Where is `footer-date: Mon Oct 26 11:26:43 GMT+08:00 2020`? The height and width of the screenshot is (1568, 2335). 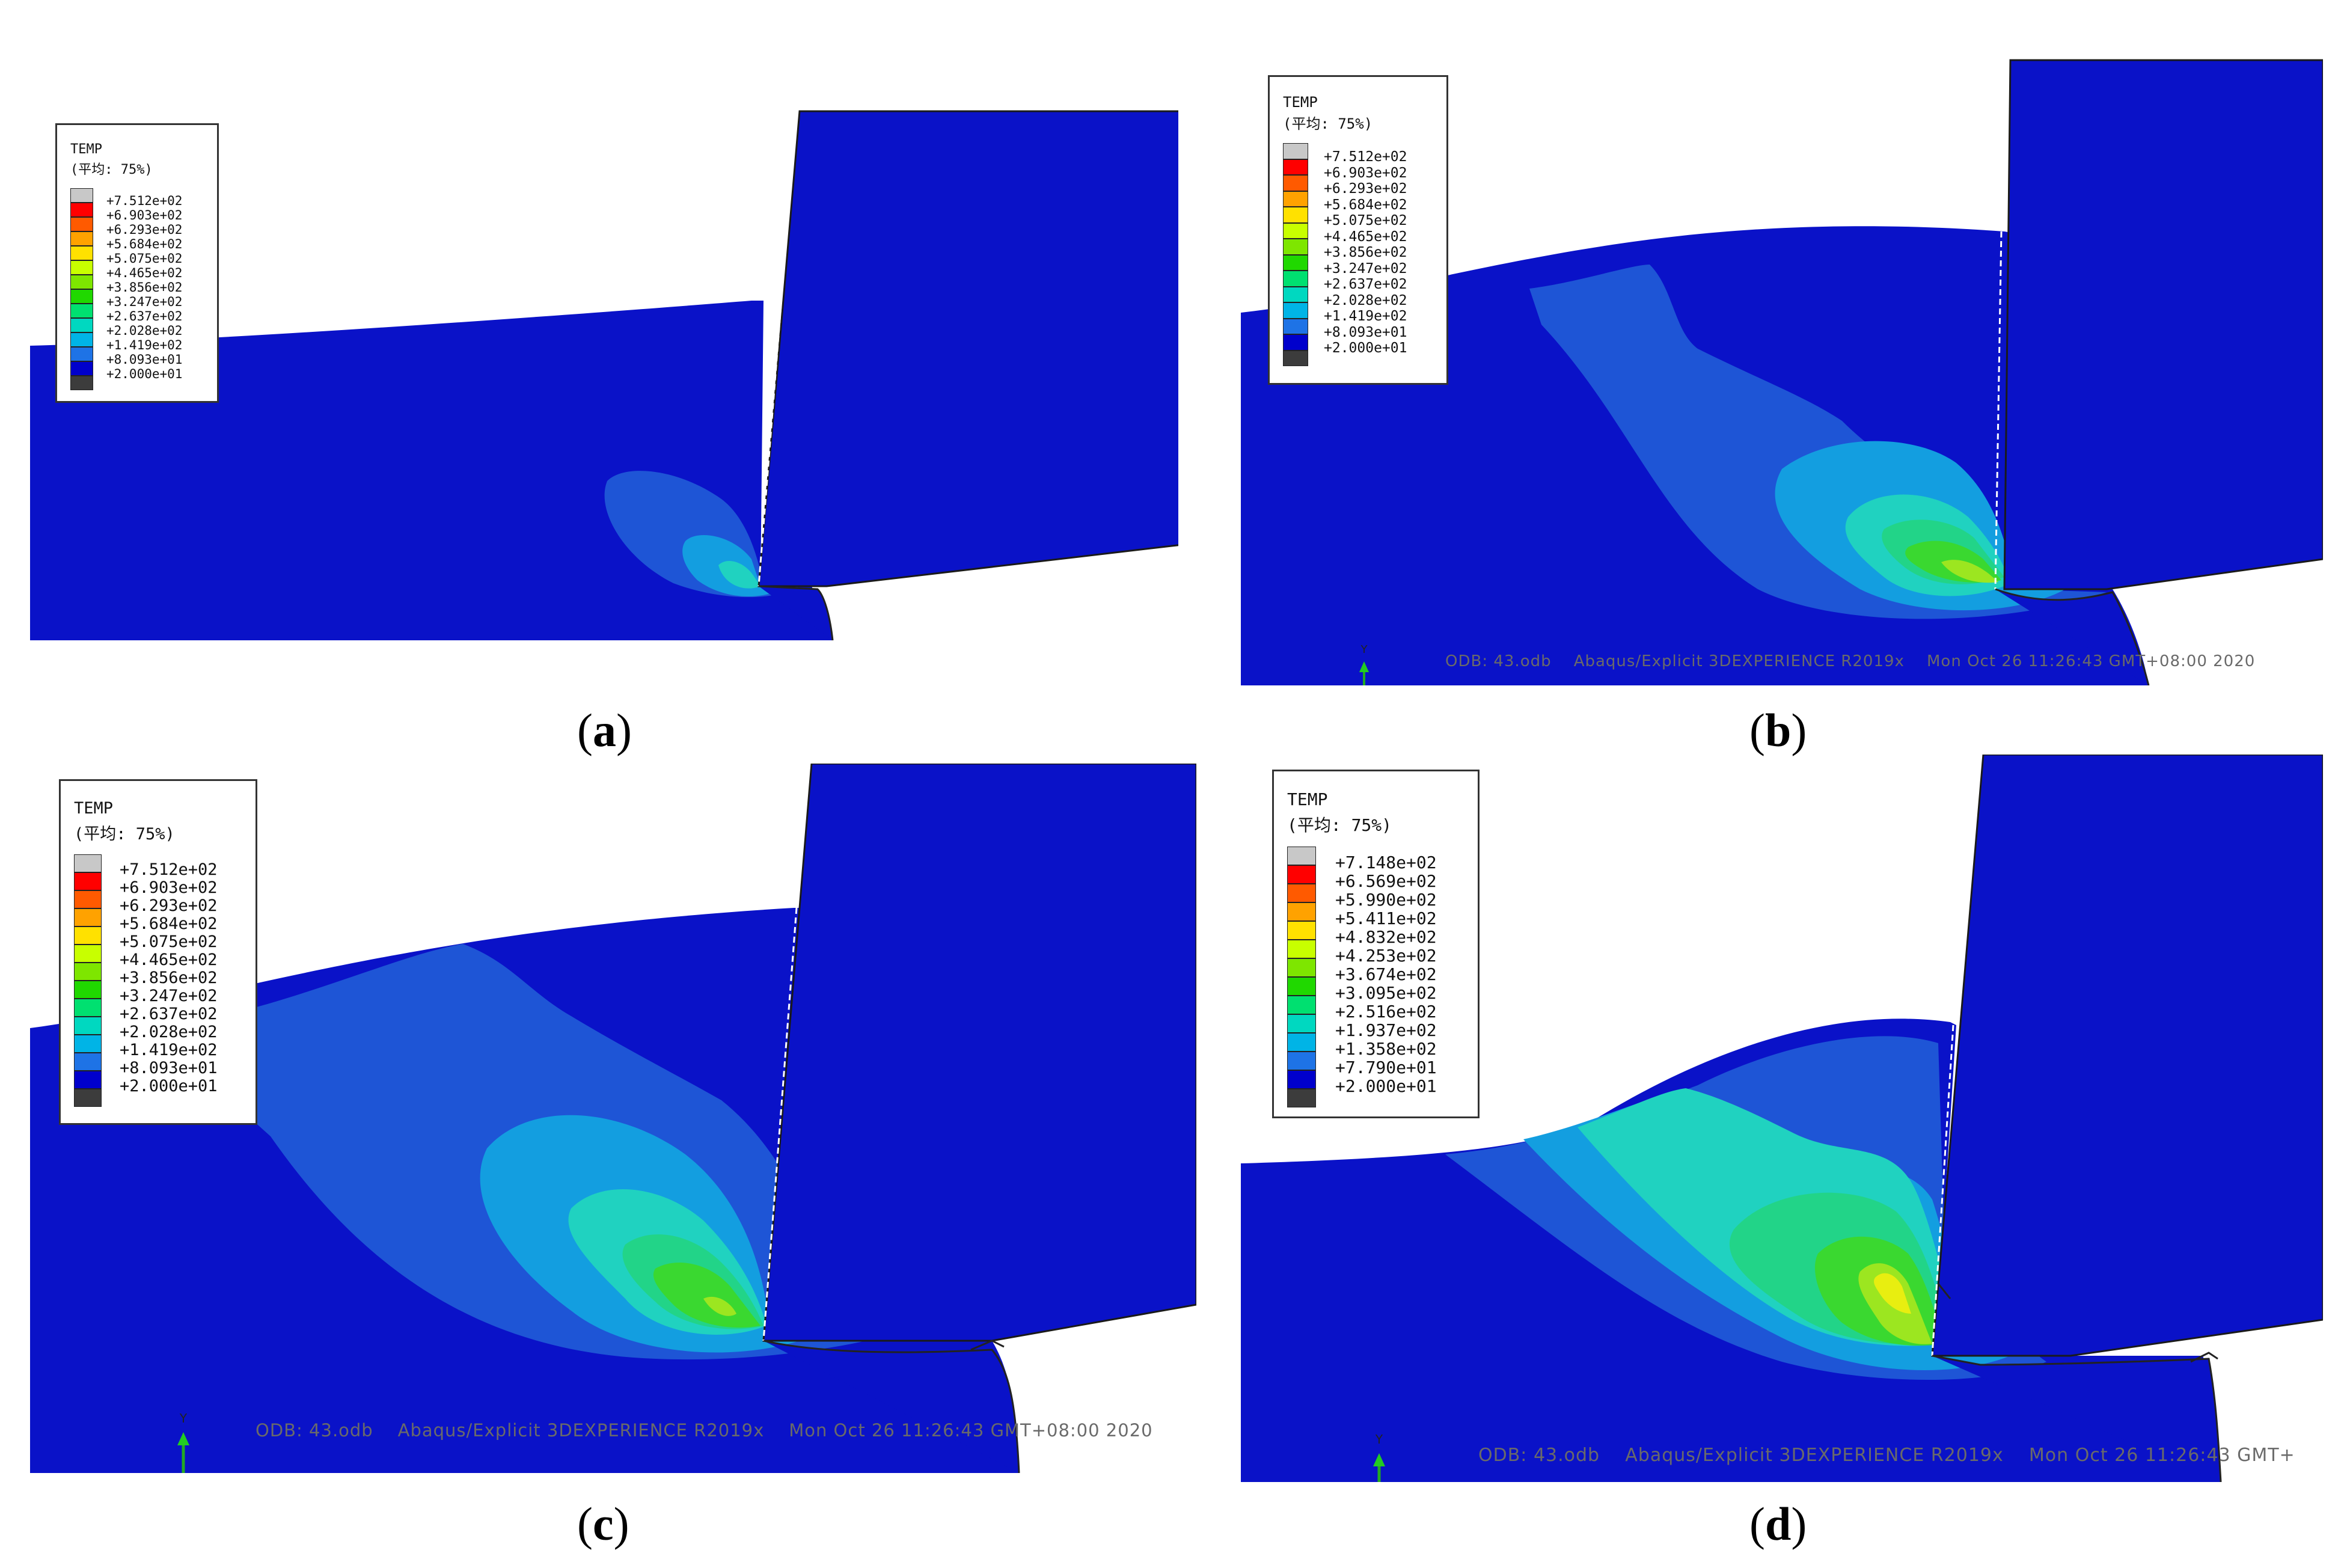 footer-date: Mon Oct 26 11:26:43 GMT+08:00 2020 is located at coordinates (2091, 661).